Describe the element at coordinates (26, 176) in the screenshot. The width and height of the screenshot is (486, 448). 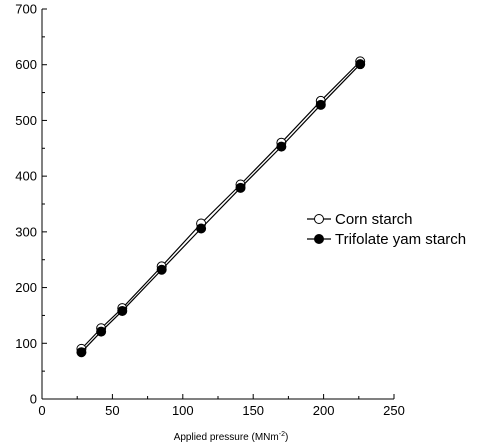
I see `y-tick-label: 400` at that location.